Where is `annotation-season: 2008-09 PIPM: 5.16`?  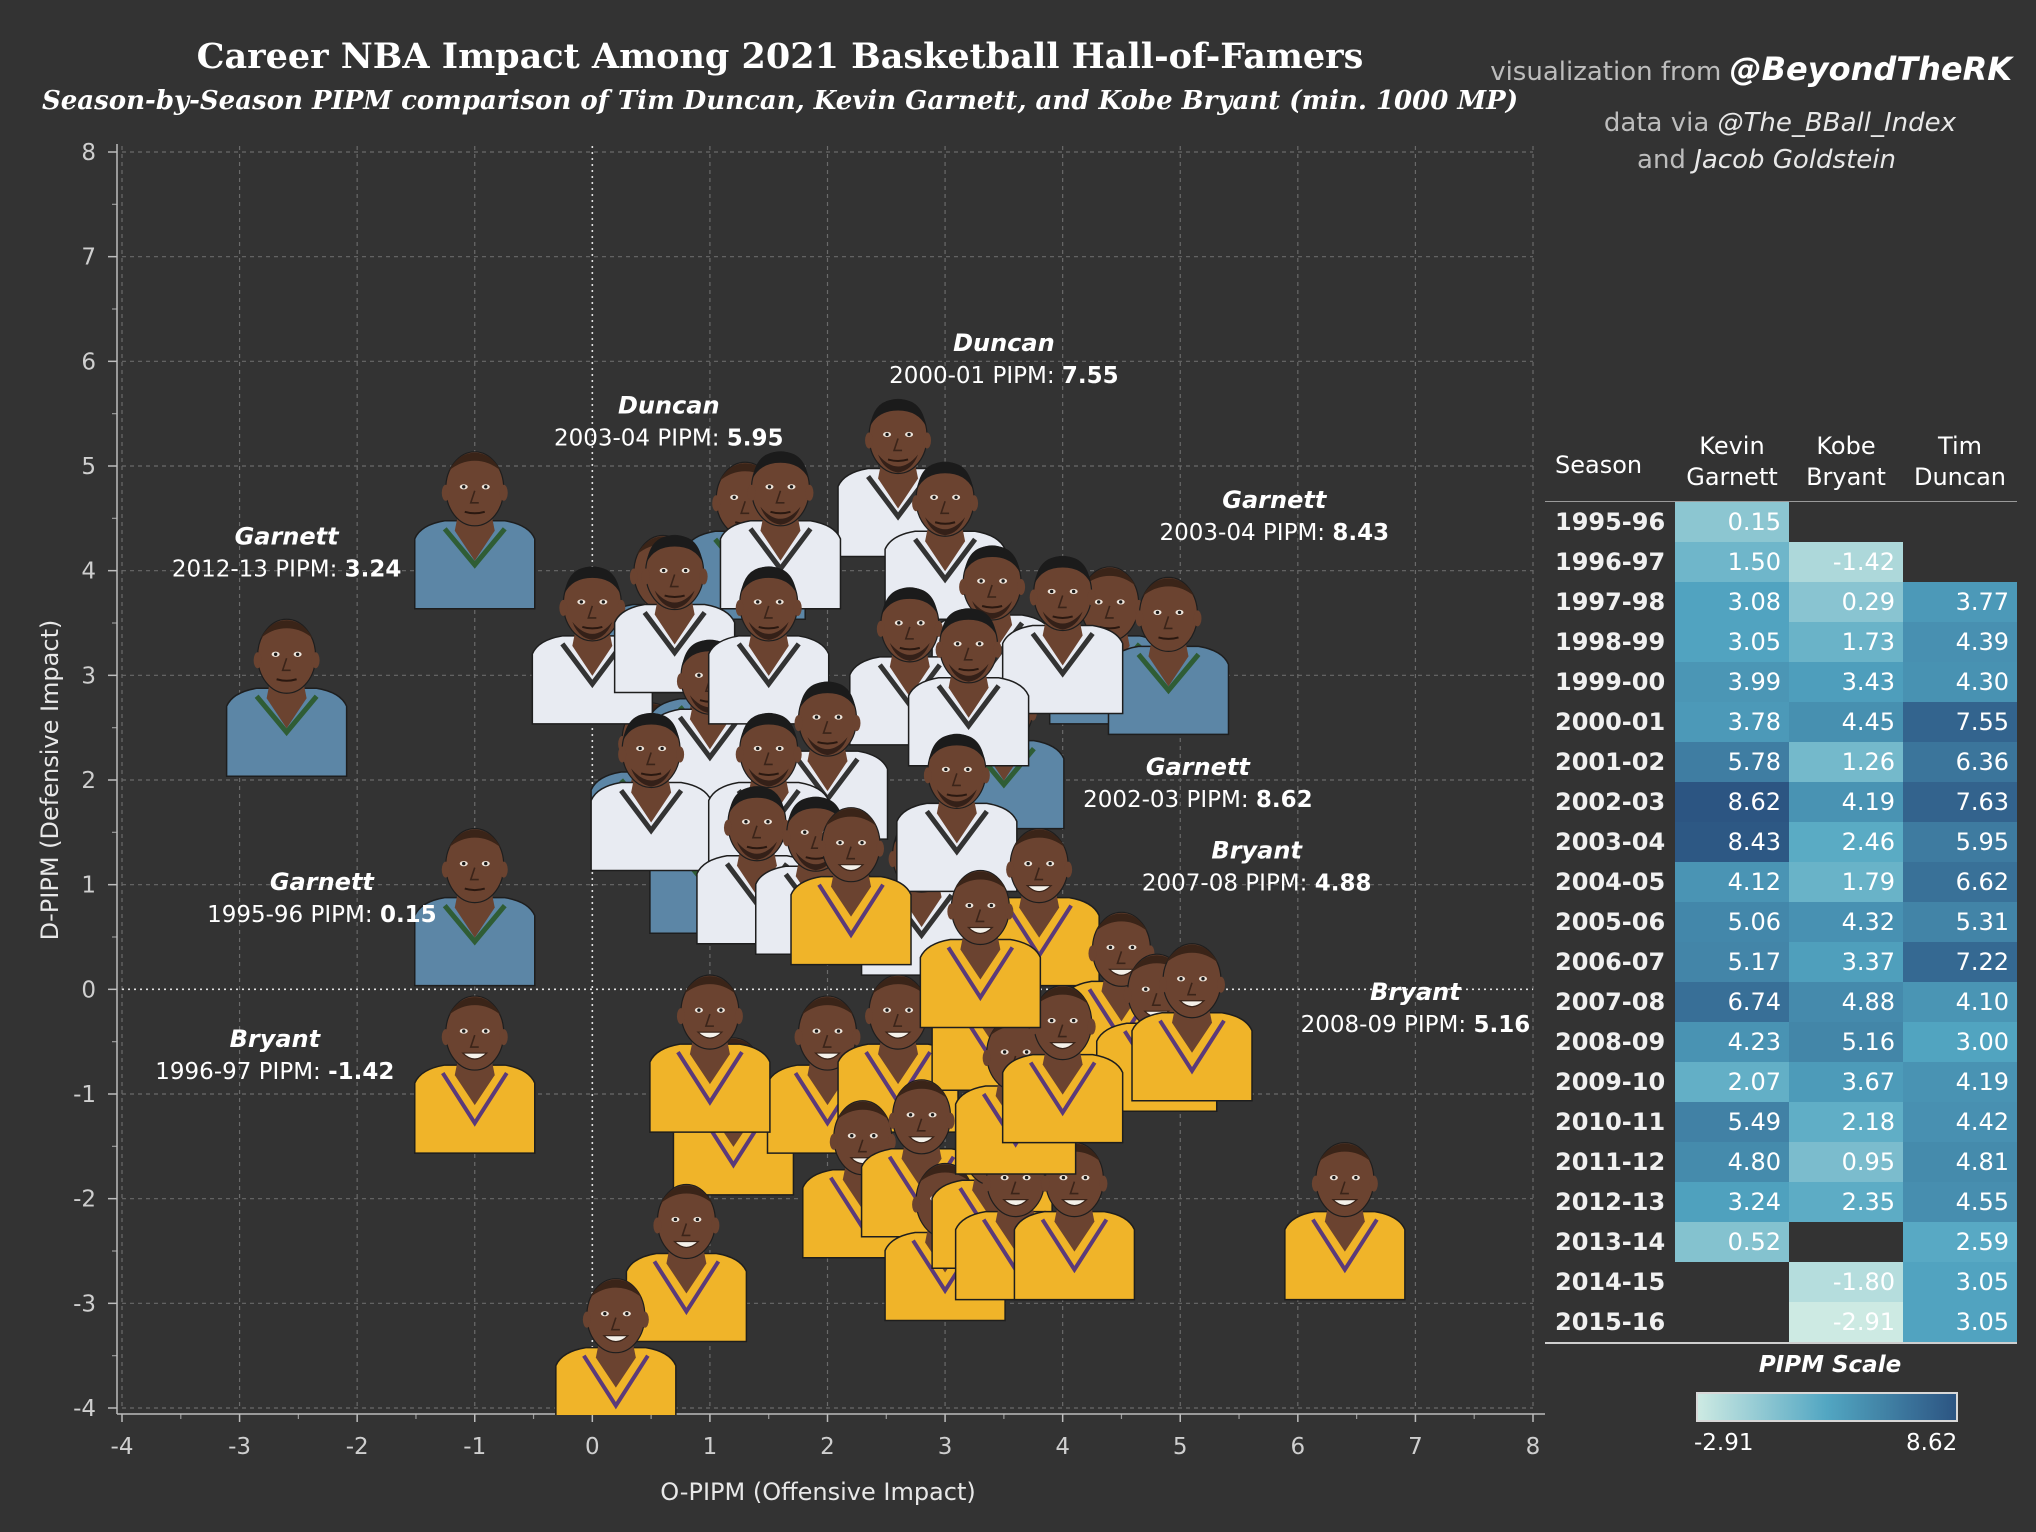 annotation-season: 2008-09 PIPM: 5.16 is located at coordinates (1416, 1025).